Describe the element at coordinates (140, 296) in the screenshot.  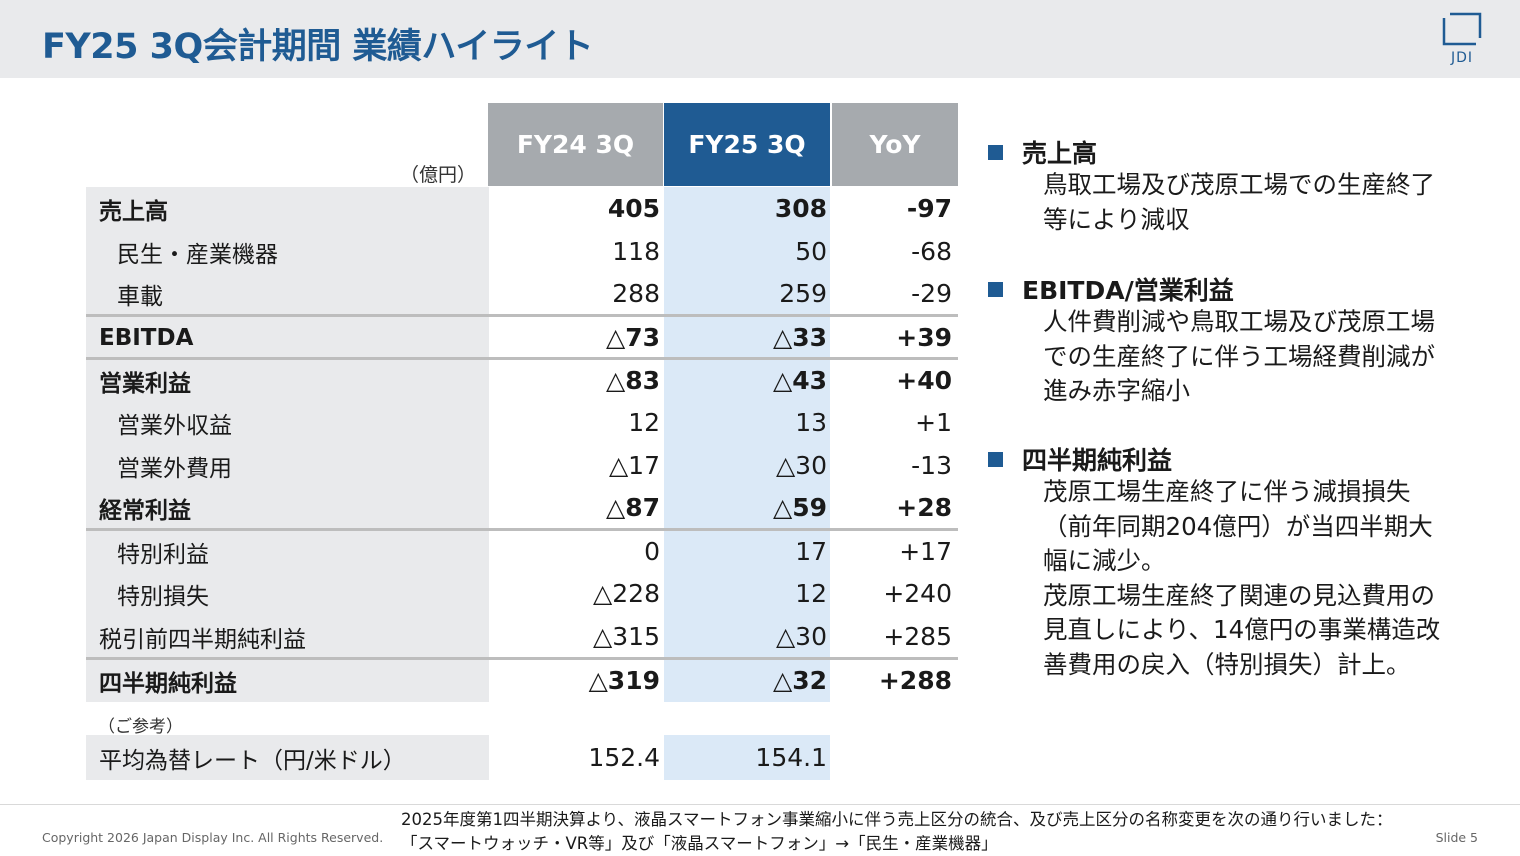
I see `row-label: 車載` at that location.